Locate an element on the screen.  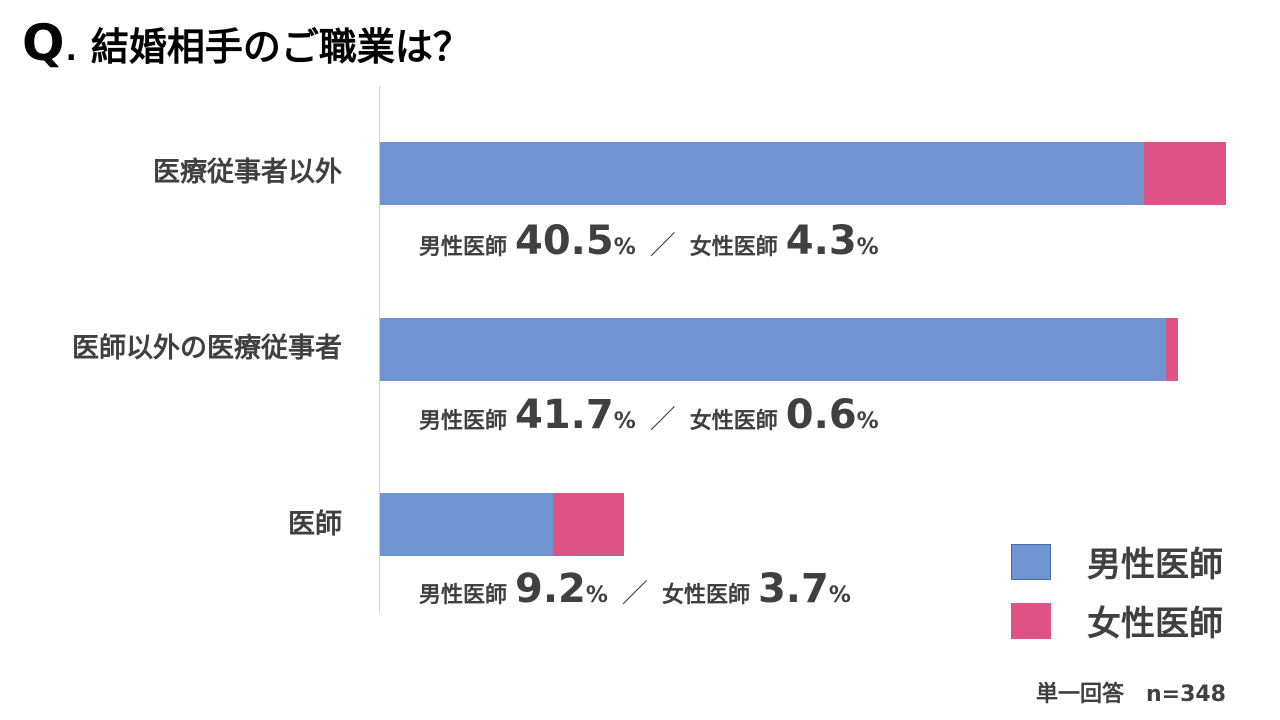
value-label: 男性医師 9.2 % ／ 女性医師 3.7 % is located at coordinates (635, 589).